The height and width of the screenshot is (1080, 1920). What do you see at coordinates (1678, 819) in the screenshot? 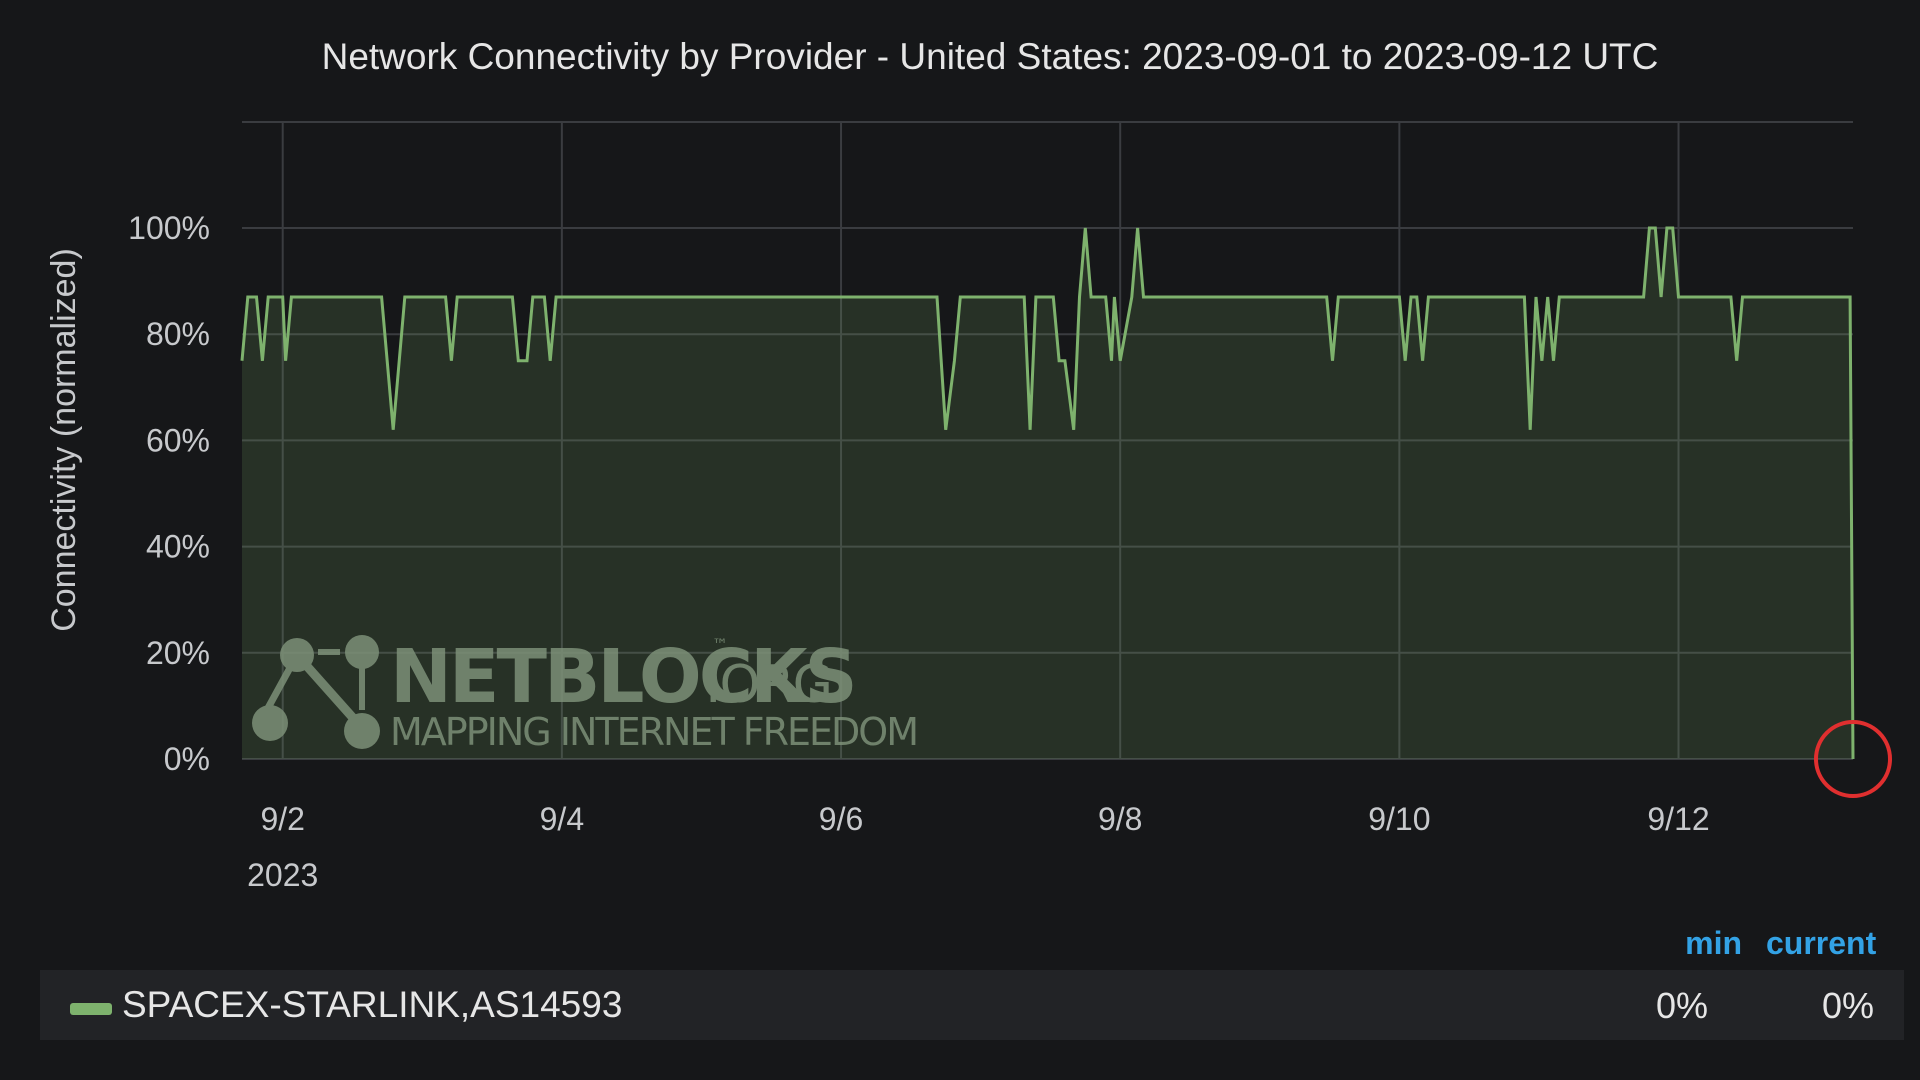
I see `x-tick-label: 9/12` at bounding box center [1678, 819].